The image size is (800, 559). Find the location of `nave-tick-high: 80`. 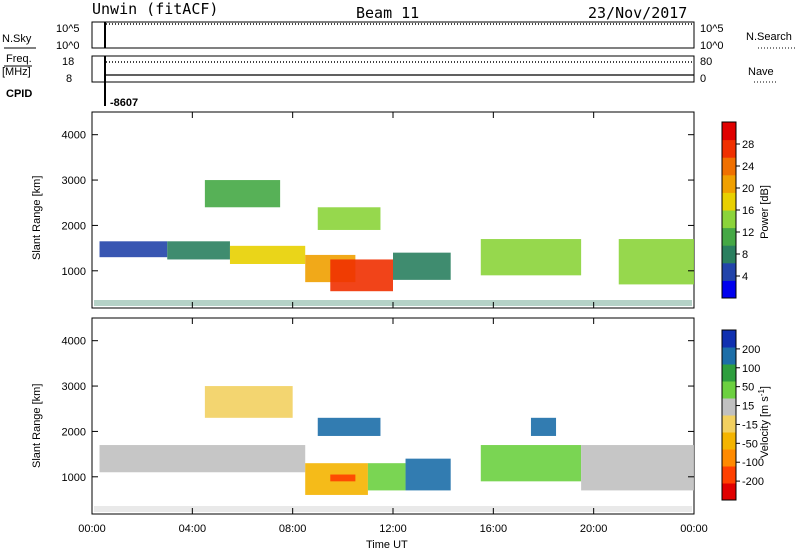

nave-tick-high: 80 is located at coordinates (706, 62).